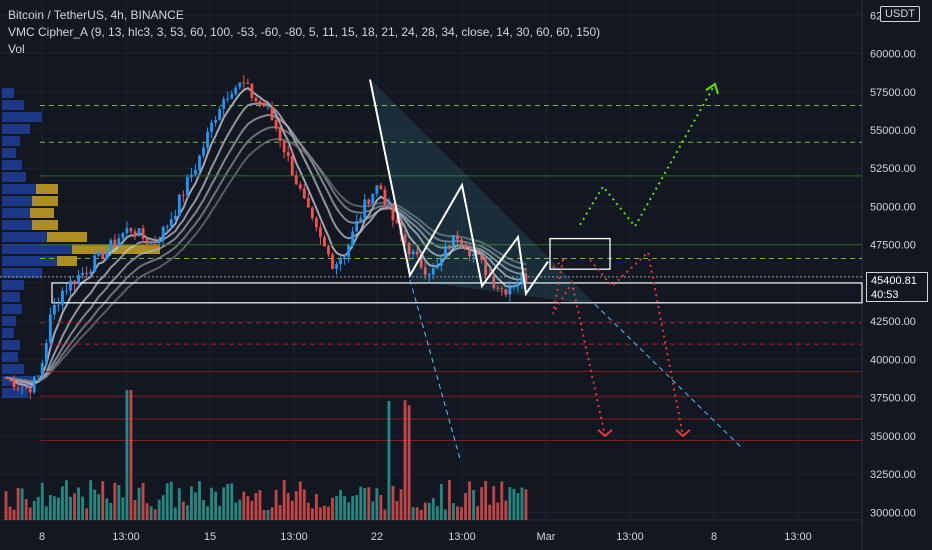  What do you see at coordinates (605, 433) in the screenshot?
I see `bearish-arrow-head` at bounding box center [605, 433].